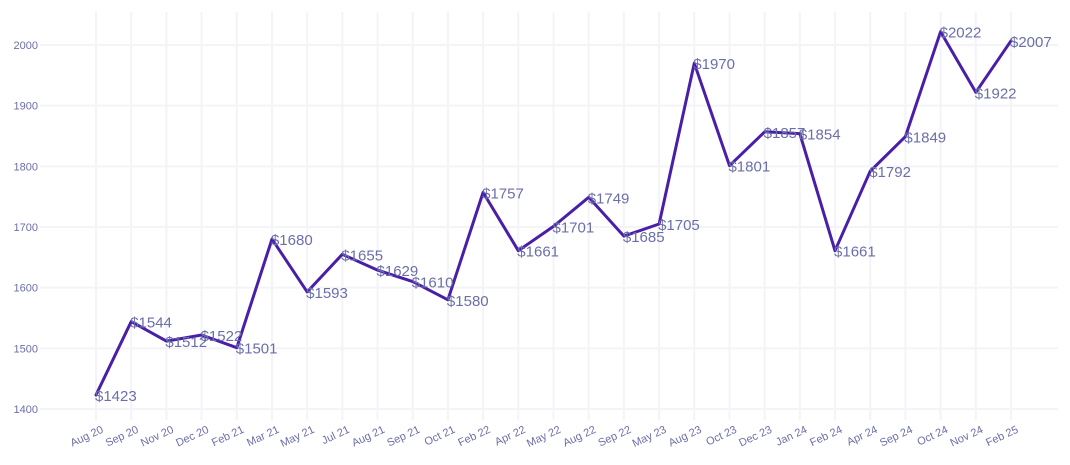 This screenshot has height=465, width=1070. I want to click on data-label: $1423, so click(116, 396).